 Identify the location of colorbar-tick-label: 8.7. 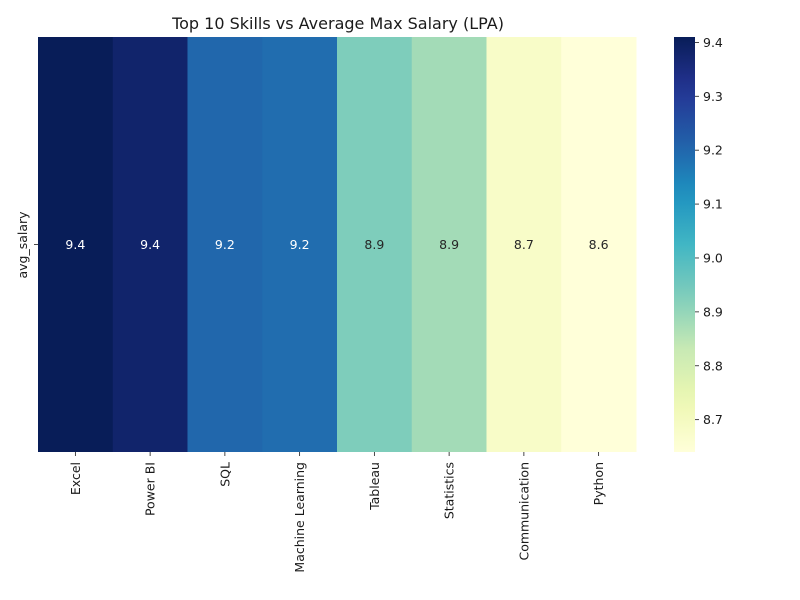
(713, 419).